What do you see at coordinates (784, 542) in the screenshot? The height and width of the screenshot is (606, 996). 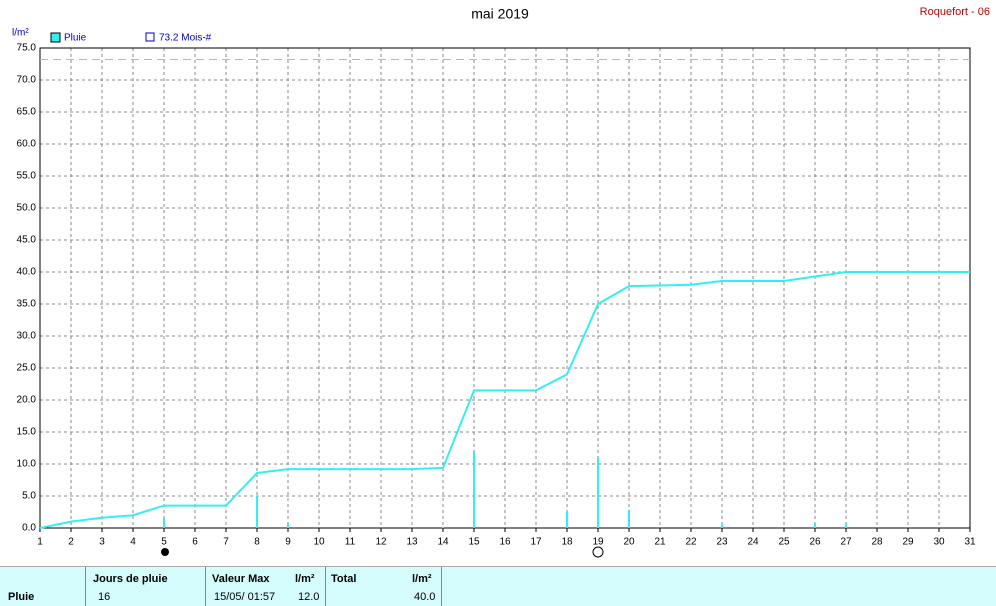 I see `x-tick-label: 25` at bounding box center [784, 542].